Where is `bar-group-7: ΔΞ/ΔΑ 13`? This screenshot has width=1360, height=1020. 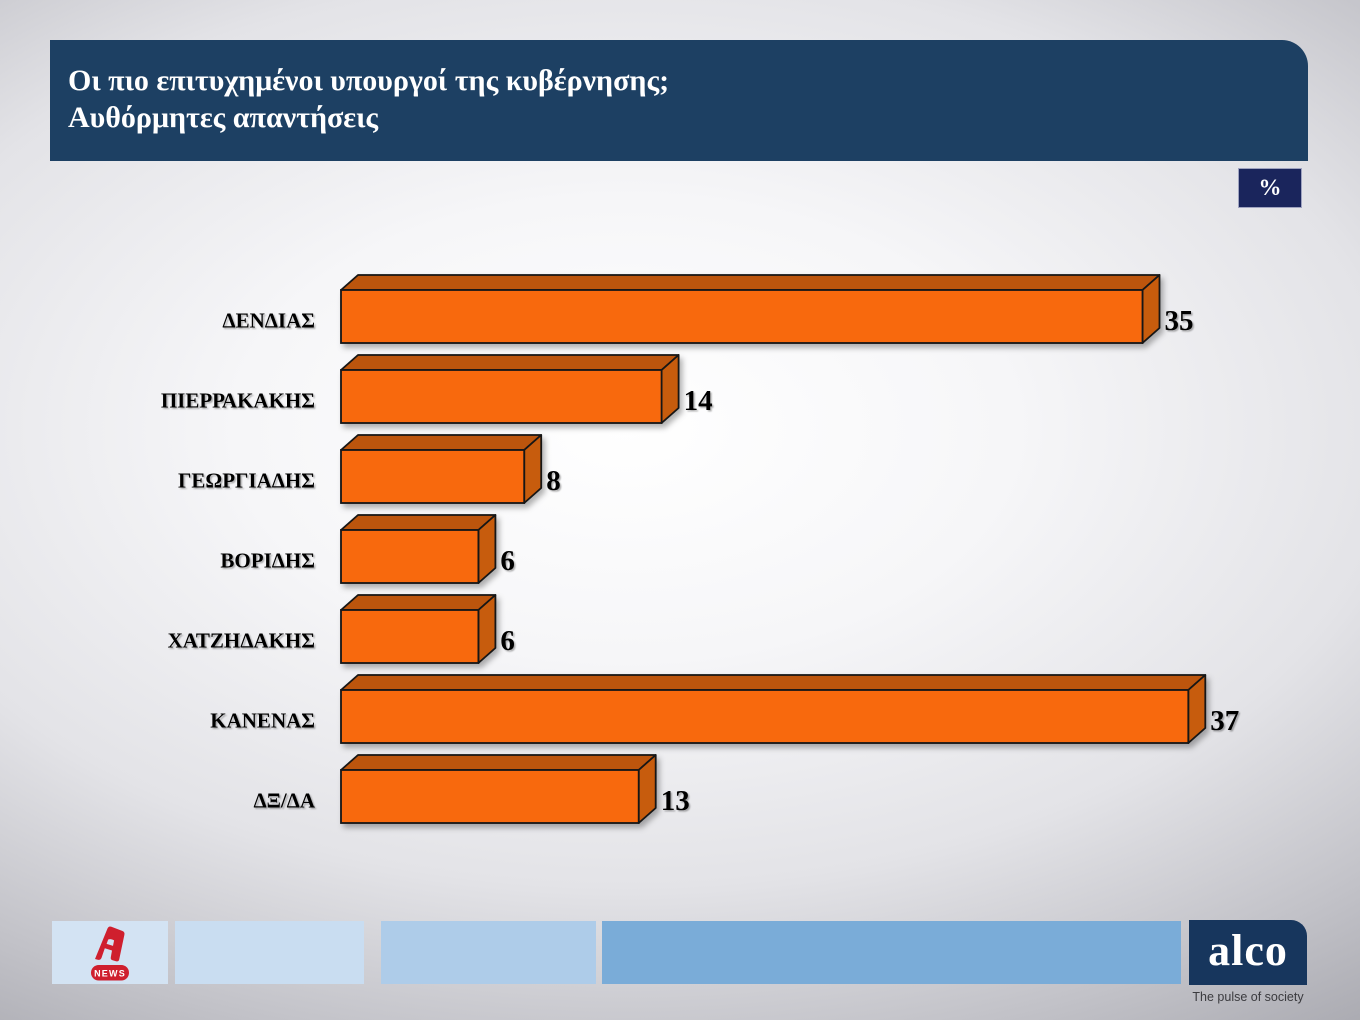 bar-group-7: ΔΞ/ΔΑ 13 is located at coordinates (471, 789).